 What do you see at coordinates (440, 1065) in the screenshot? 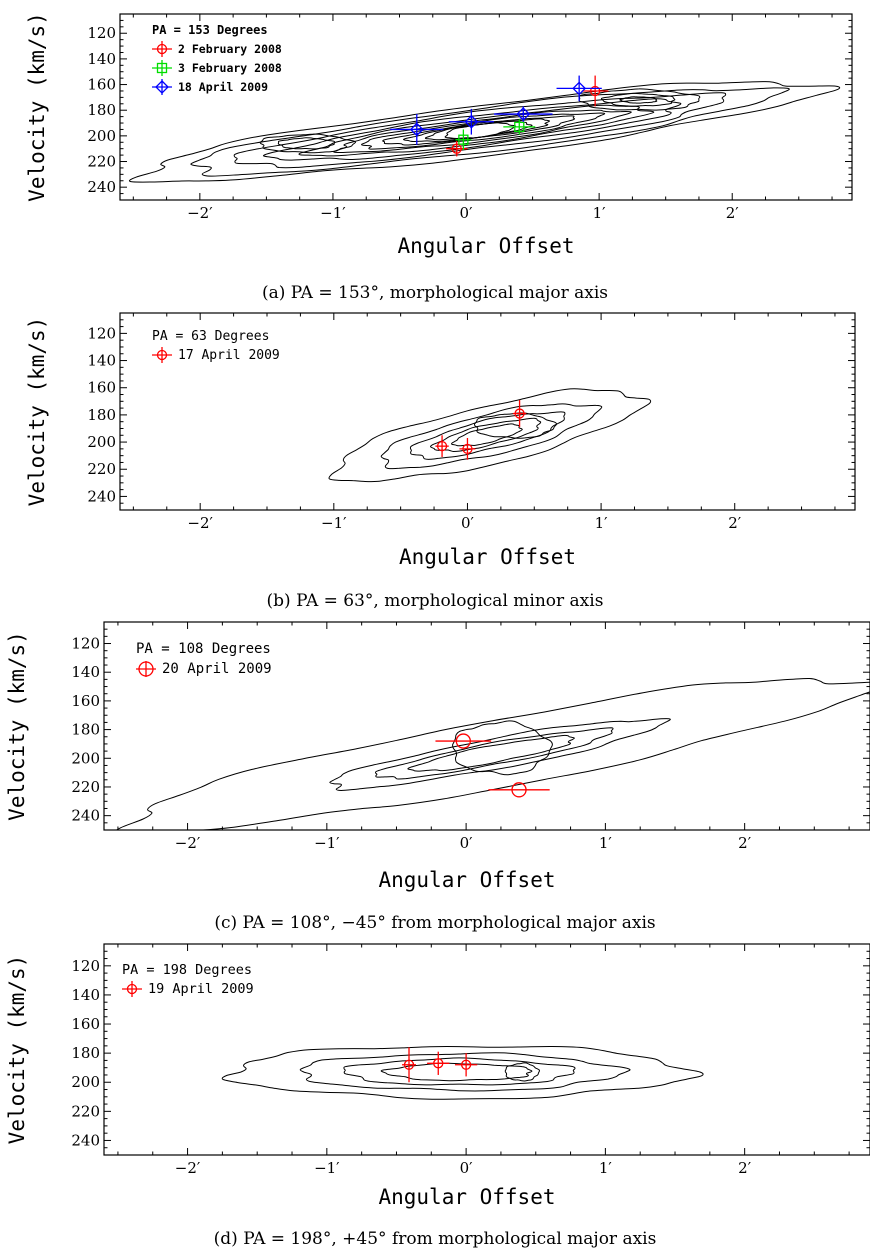
I see `series-19-april-2009` at bounding box center [440, 1065].